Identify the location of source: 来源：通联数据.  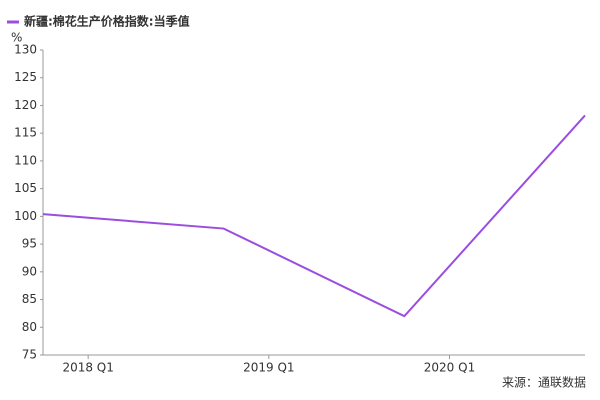
(544, 382).